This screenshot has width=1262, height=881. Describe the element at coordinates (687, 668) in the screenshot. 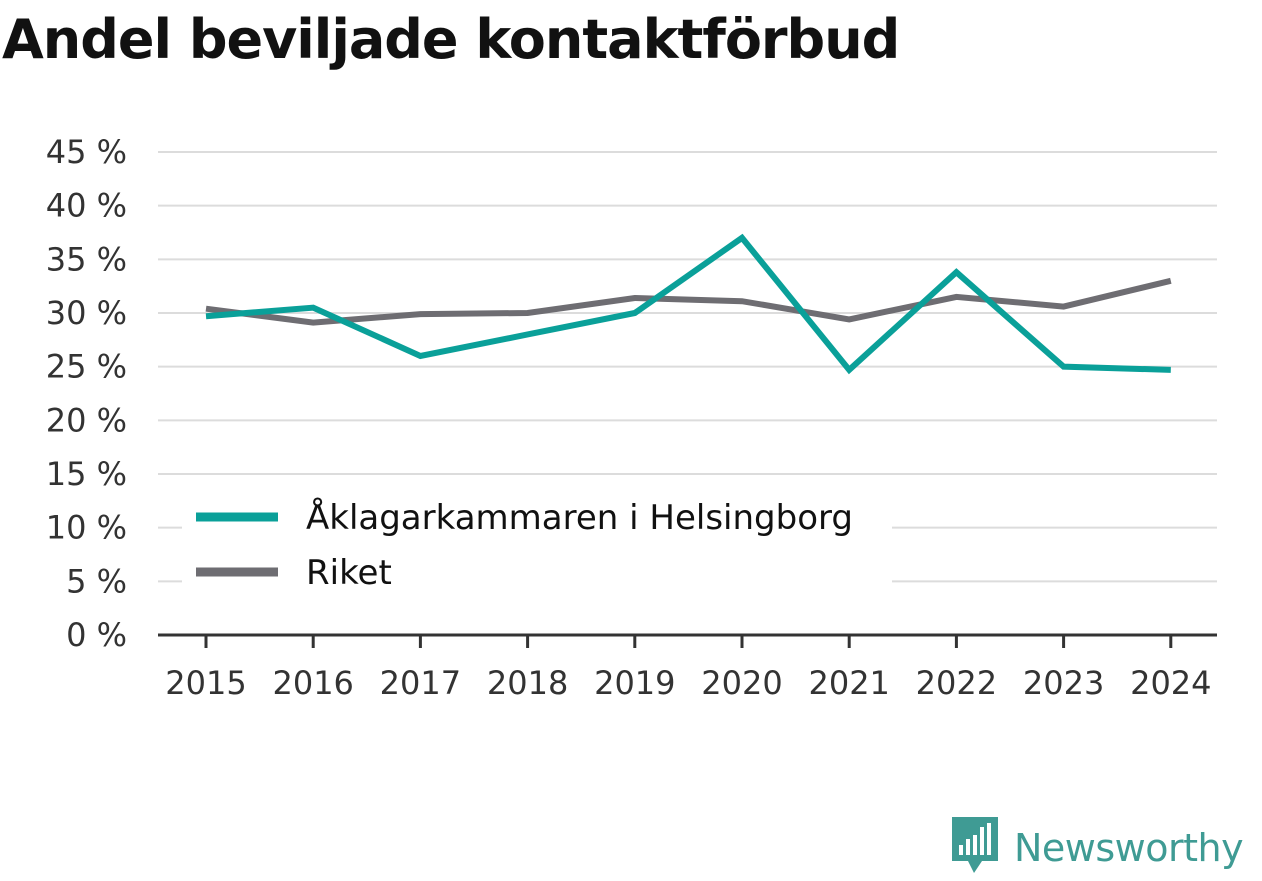

I see `x-axis: 2015 2016 2017 2018 2019 2020 2021 2022 2023 2024` at that location.